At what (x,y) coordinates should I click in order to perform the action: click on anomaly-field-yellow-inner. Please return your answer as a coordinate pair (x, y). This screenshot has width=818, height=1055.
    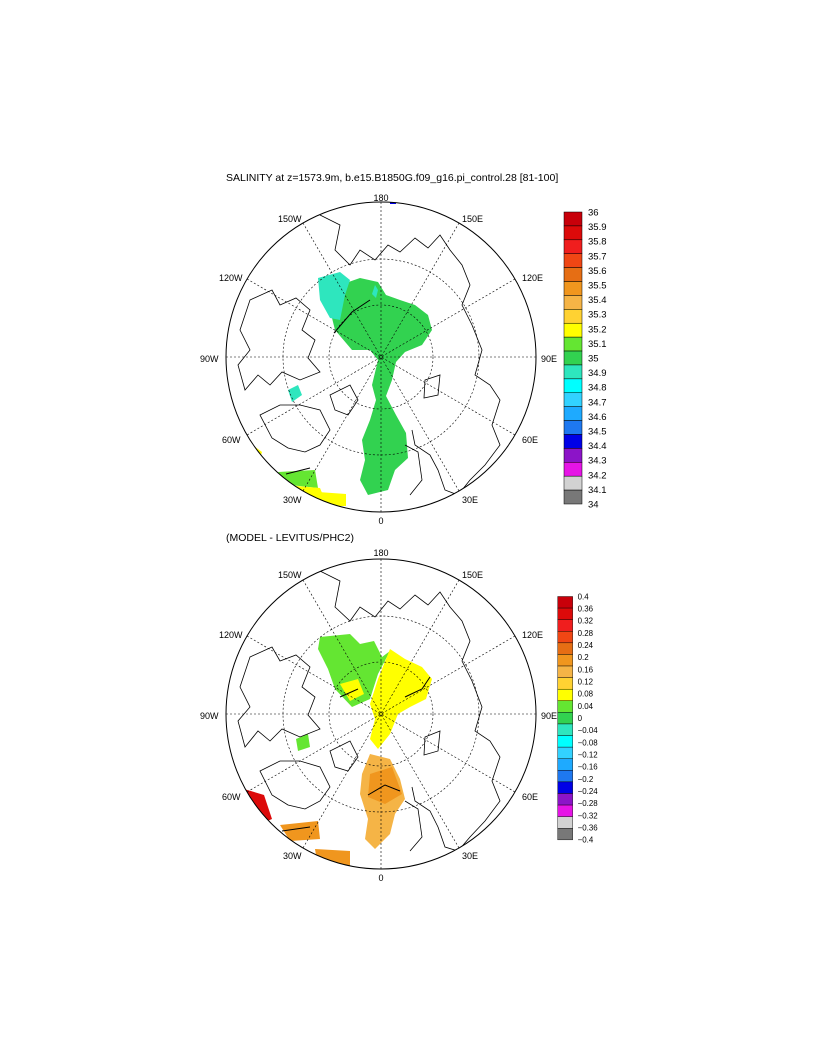
    Looking at the image, I should click on (352, 690).